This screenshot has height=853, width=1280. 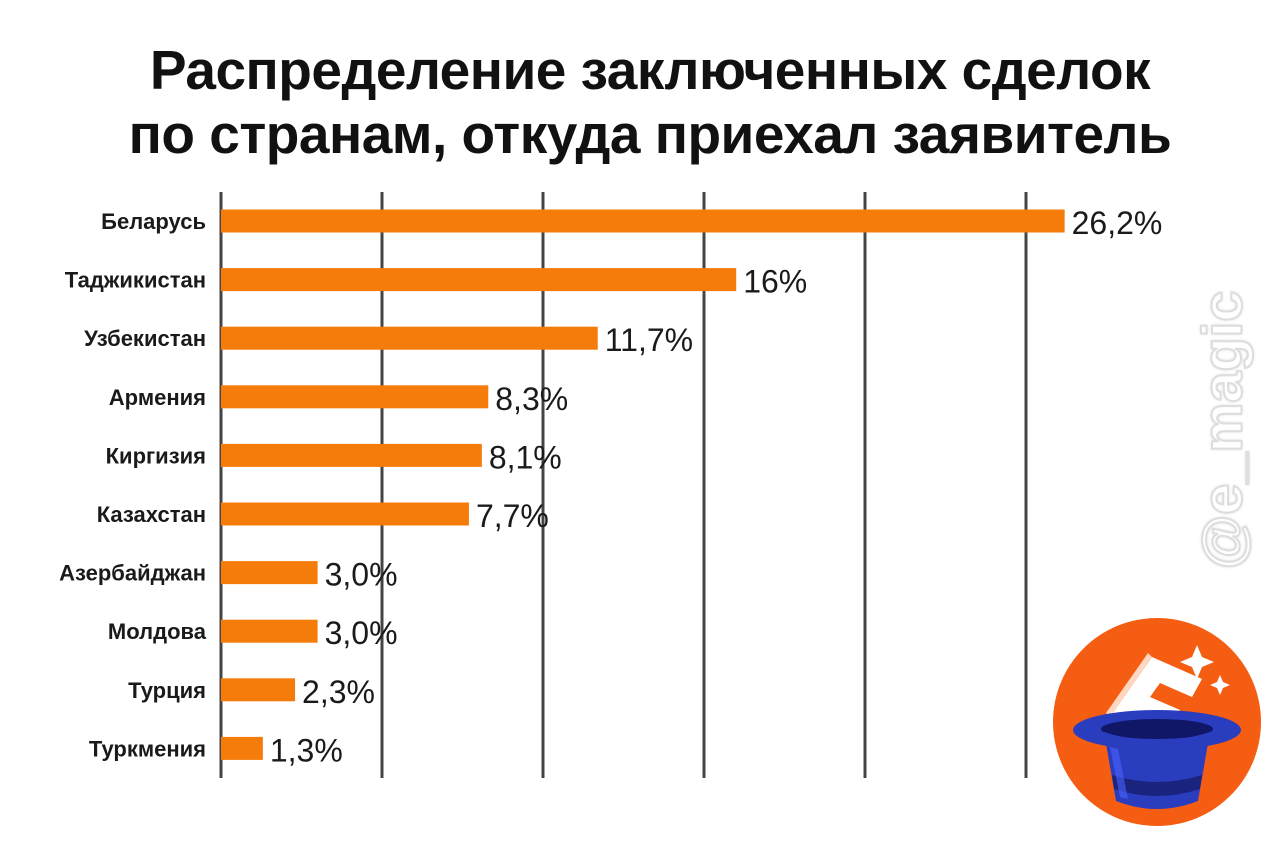 I want to click on data-label: 2,3%, so click(x=338, y=692).